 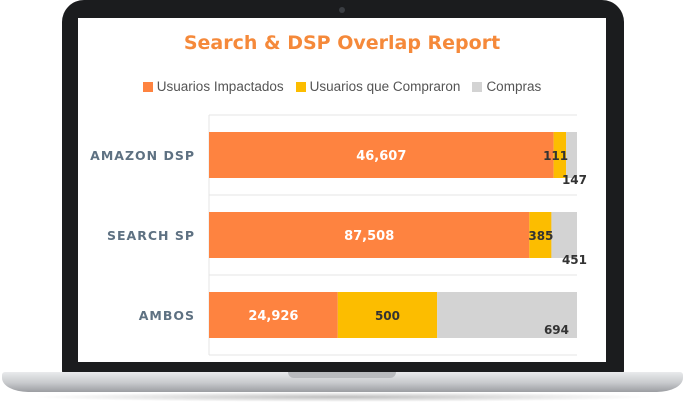 I want to click on laptop-base-notch, so click(x=342, y=375).